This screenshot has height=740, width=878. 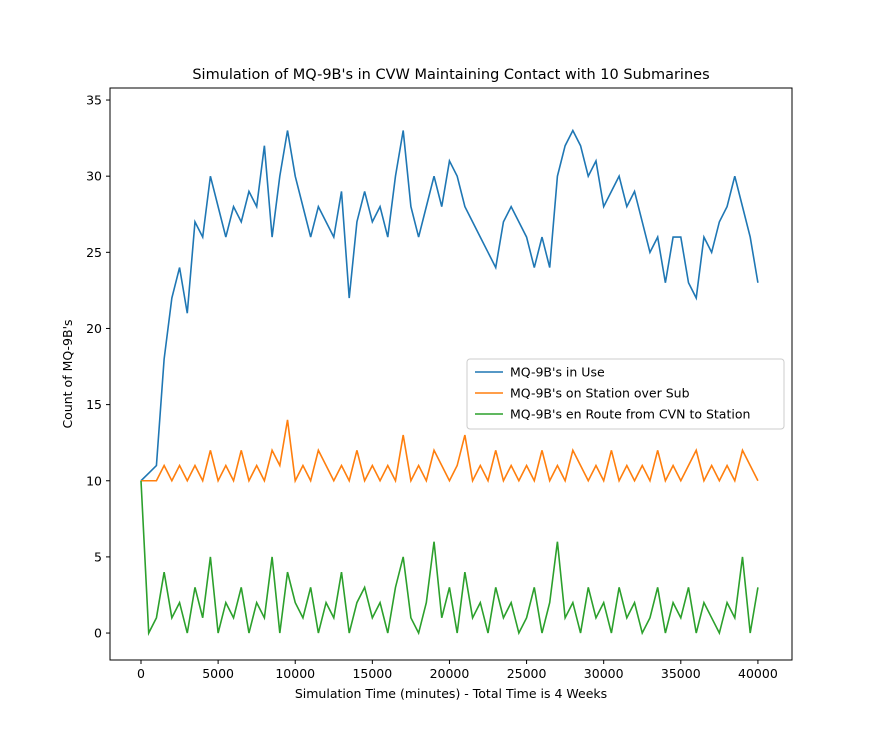 I want to click on x-tick-label: 5000, so click(x=218, y=673).